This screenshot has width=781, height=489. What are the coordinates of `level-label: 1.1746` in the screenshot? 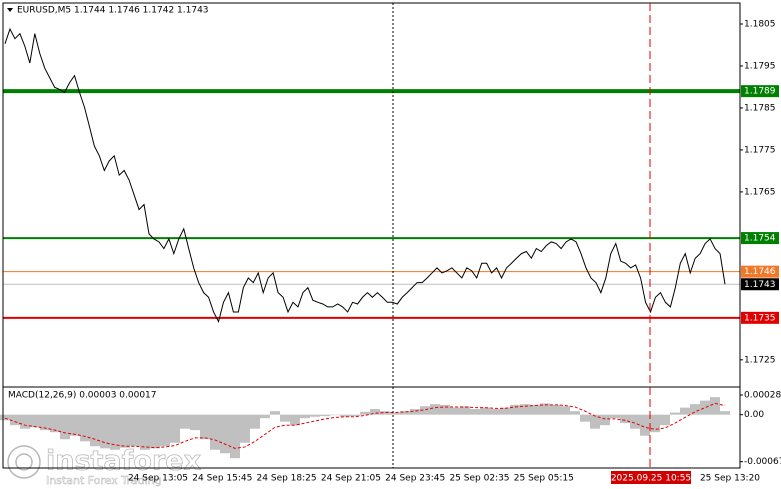 It's located at (760, 272).